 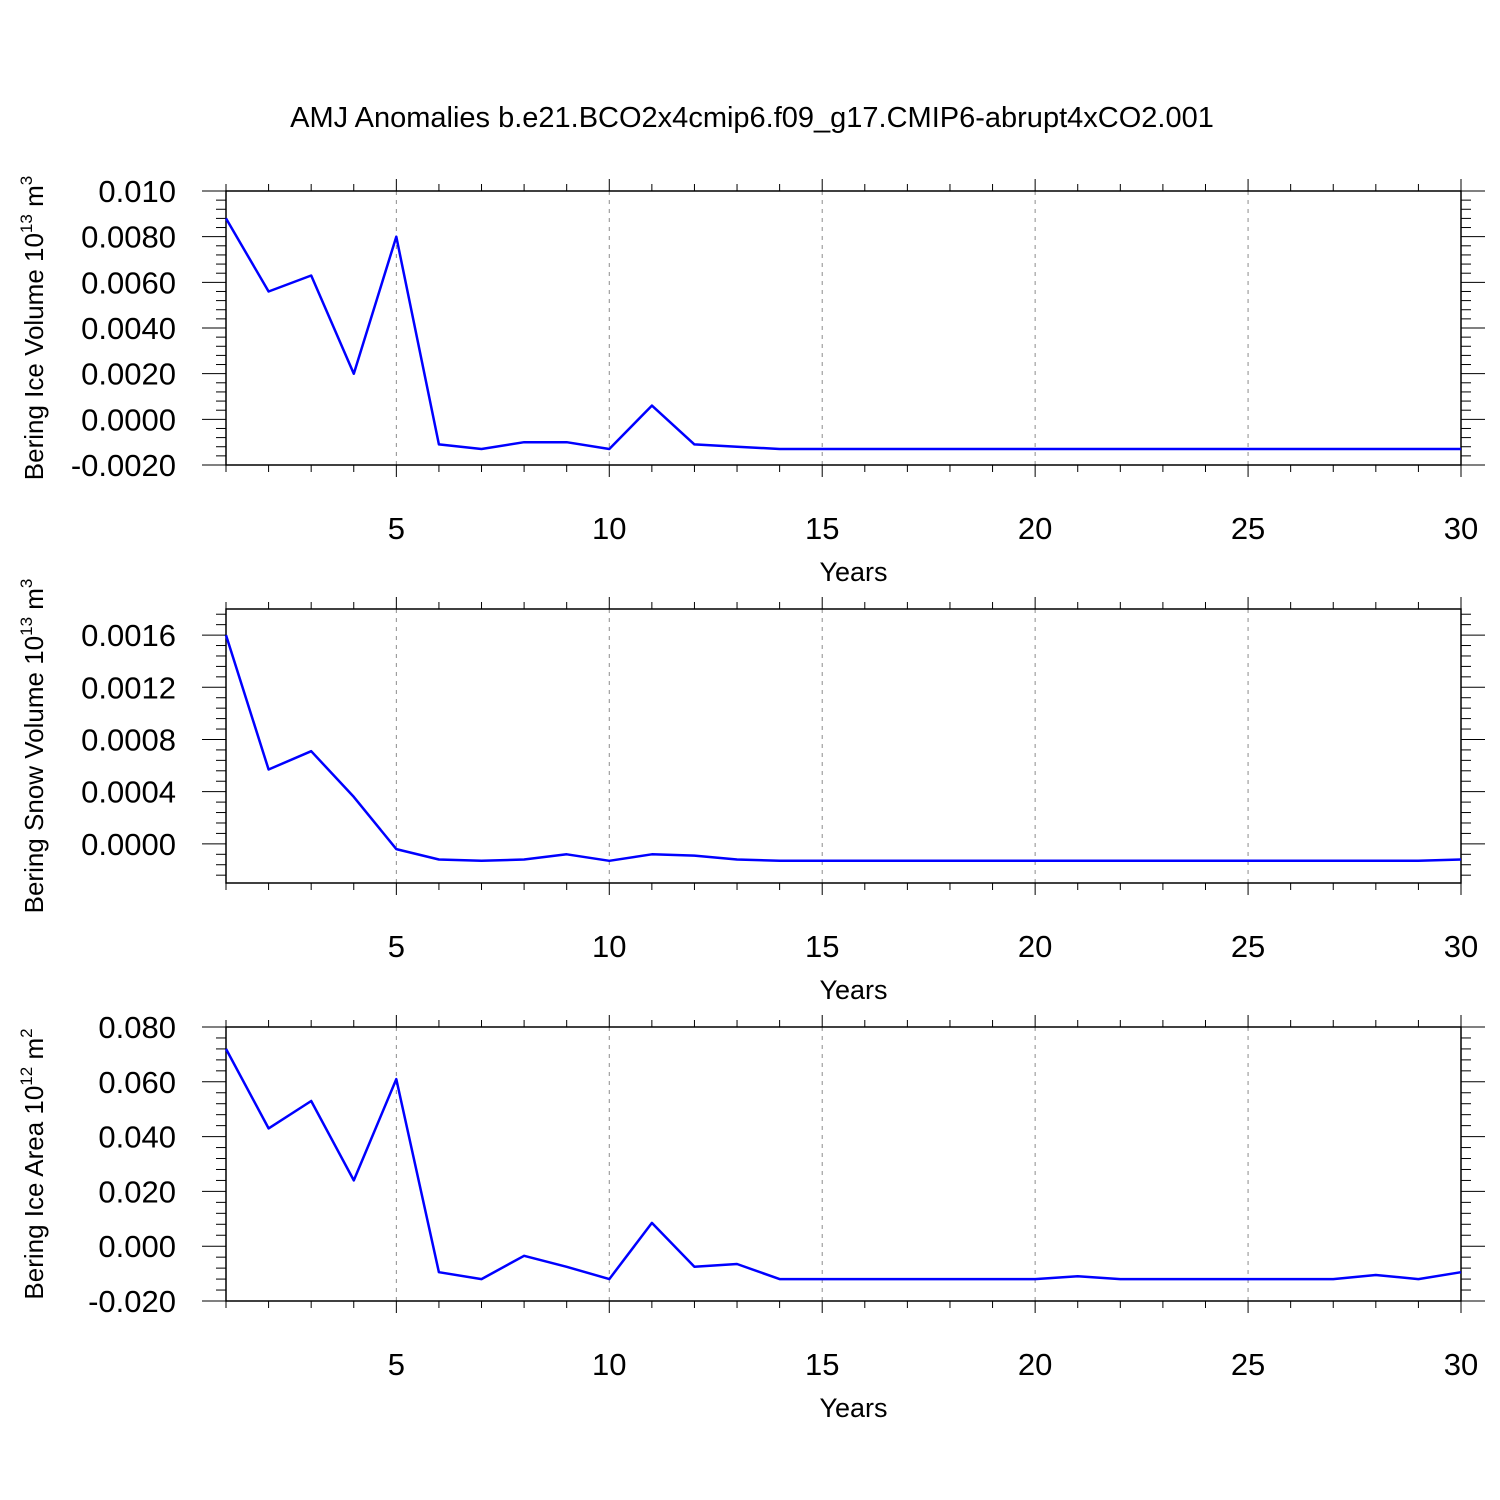 What do you see at coordinates (128, 792) in the screenshot?
I see `y-tick-label: 0.0004` at bounding box center [128, 792].